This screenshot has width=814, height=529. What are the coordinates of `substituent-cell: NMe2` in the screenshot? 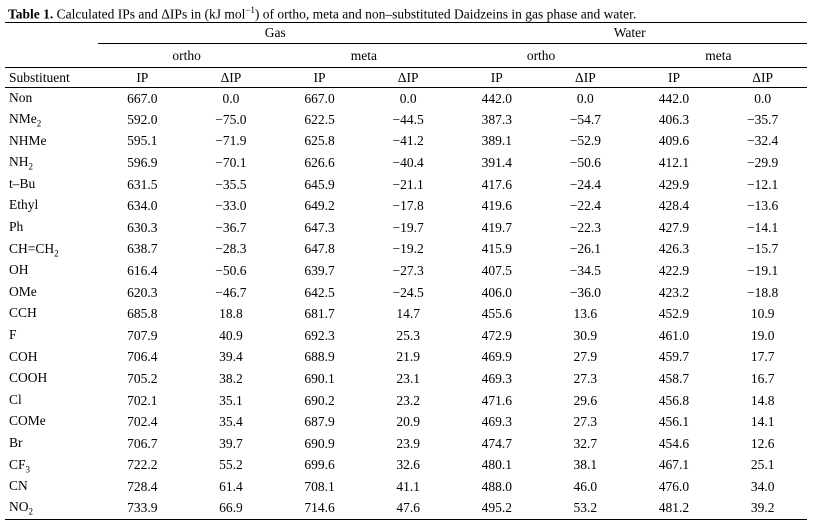 It's located at (51, 120).